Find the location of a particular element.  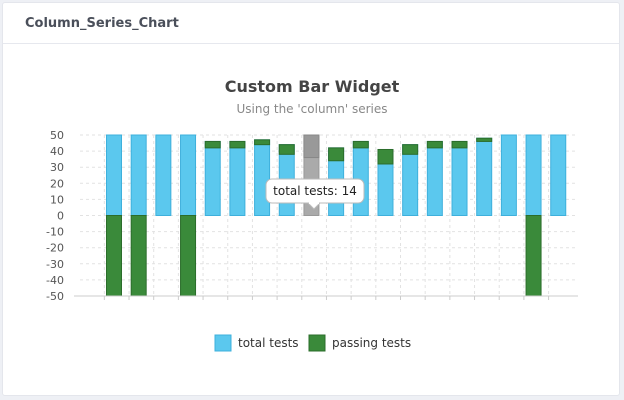

y-tick-label: 0 is located at coordinates (60, 216).